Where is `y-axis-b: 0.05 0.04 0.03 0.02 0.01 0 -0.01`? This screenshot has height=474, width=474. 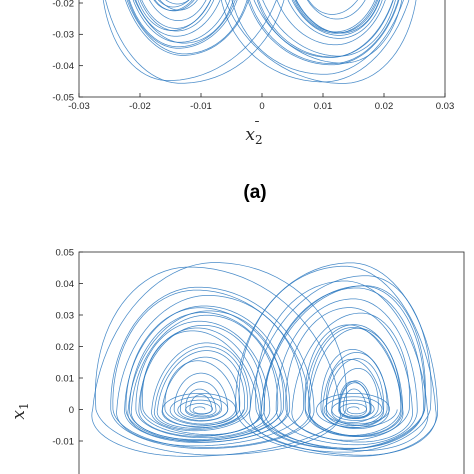
y-axis-b: 0.05 0.04 0.03 0.02 0.01 0 -0.01 is located at coordinates (67, 347).